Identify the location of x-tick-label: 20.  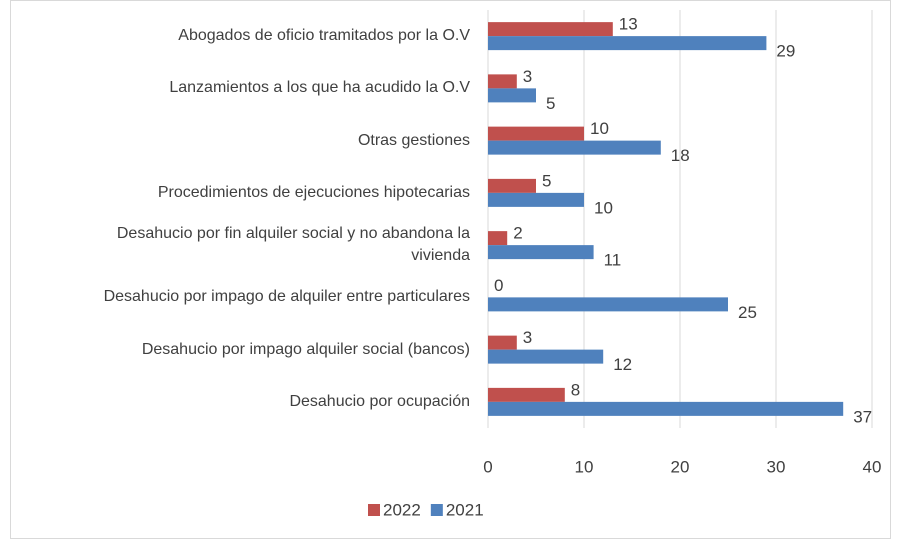
(680, 466).